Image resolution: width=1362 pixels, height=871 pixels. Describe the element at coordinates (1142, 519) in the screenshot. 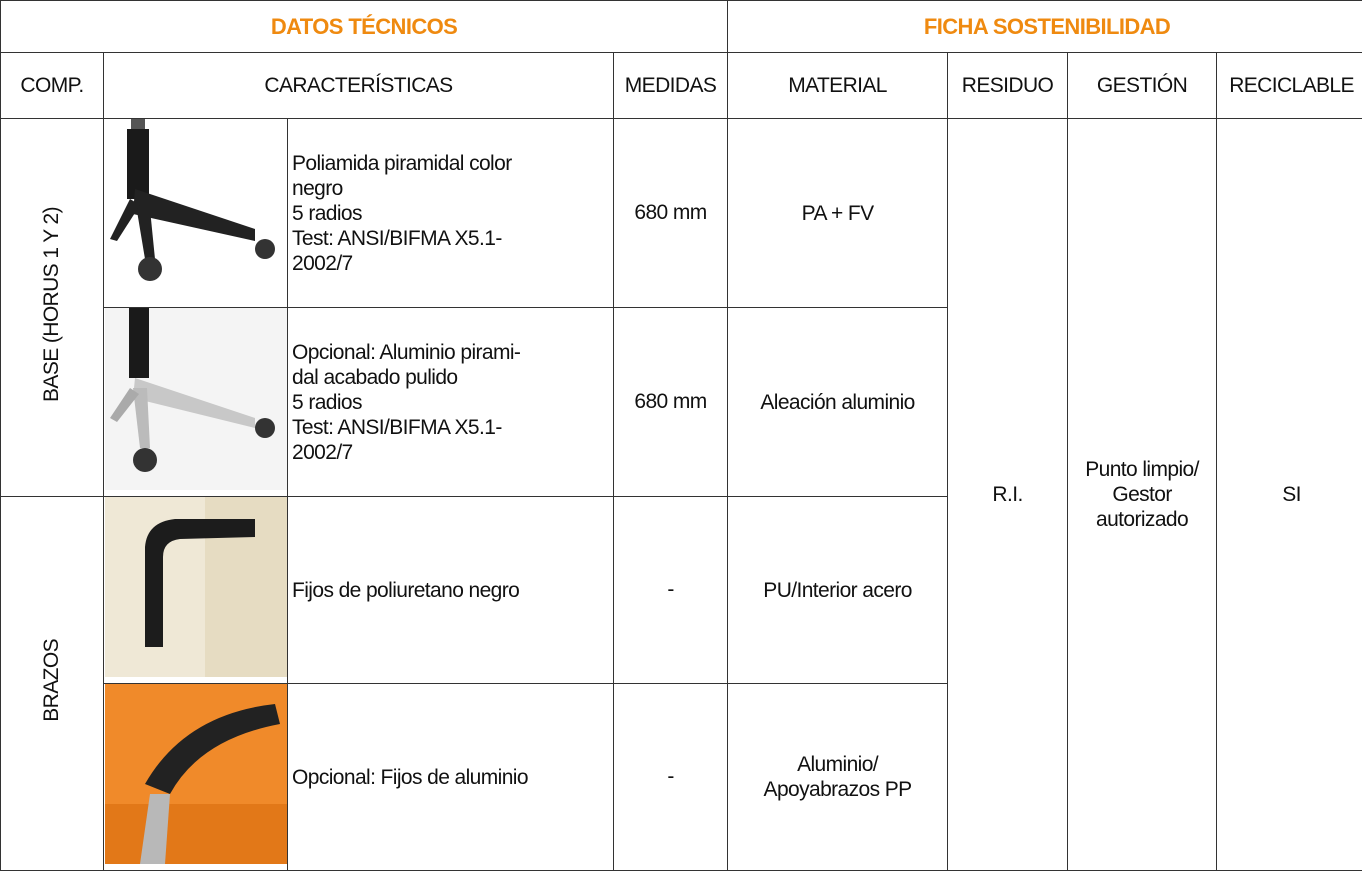

I see `text-line: autorizado` at that location.